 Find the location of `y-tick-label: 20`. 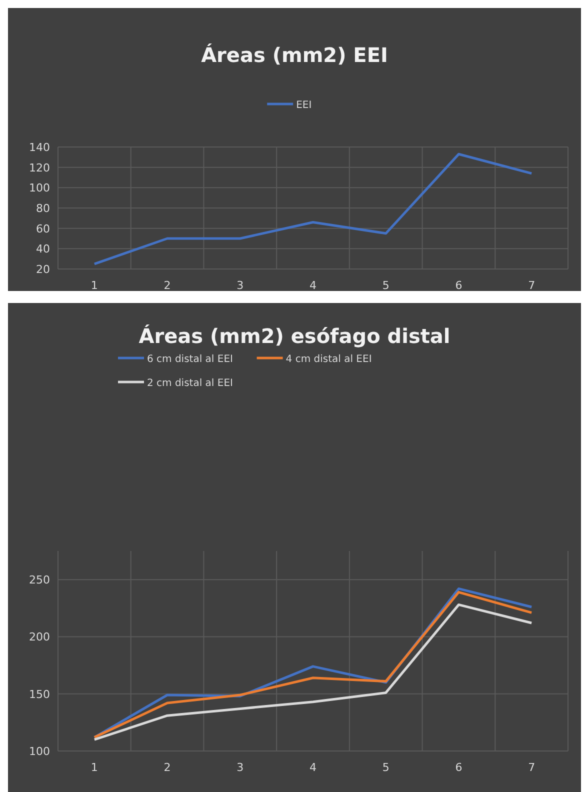

y-tick-label: 20 is located at coordinates (43, 269).